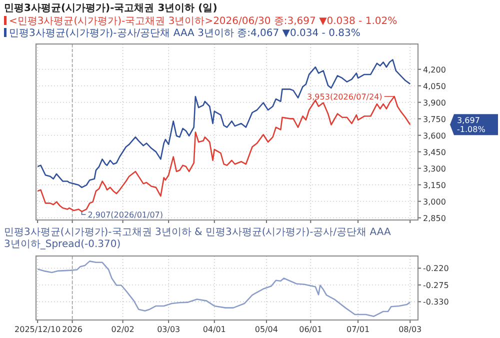 This screenshot has width=500, height=338. Describe the element at coordinates (410, 329) in the screenshot. I see `x-tick-label: 08/03` at that location.